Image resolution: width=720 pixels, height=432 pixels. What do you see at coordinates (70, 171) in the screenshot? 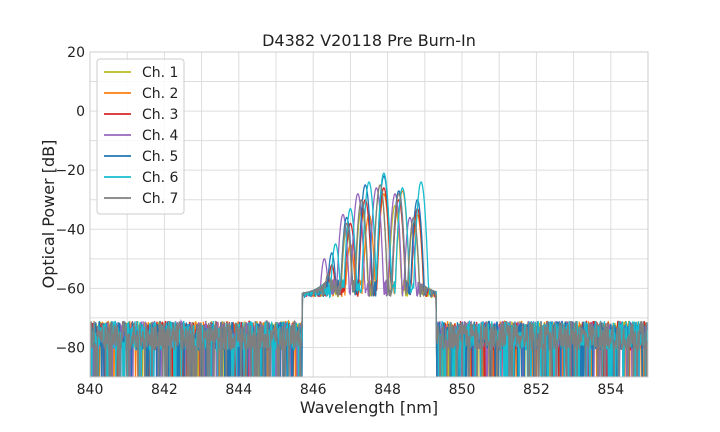
I see `y-tick-label: −20` at bounding box center [70, 171].